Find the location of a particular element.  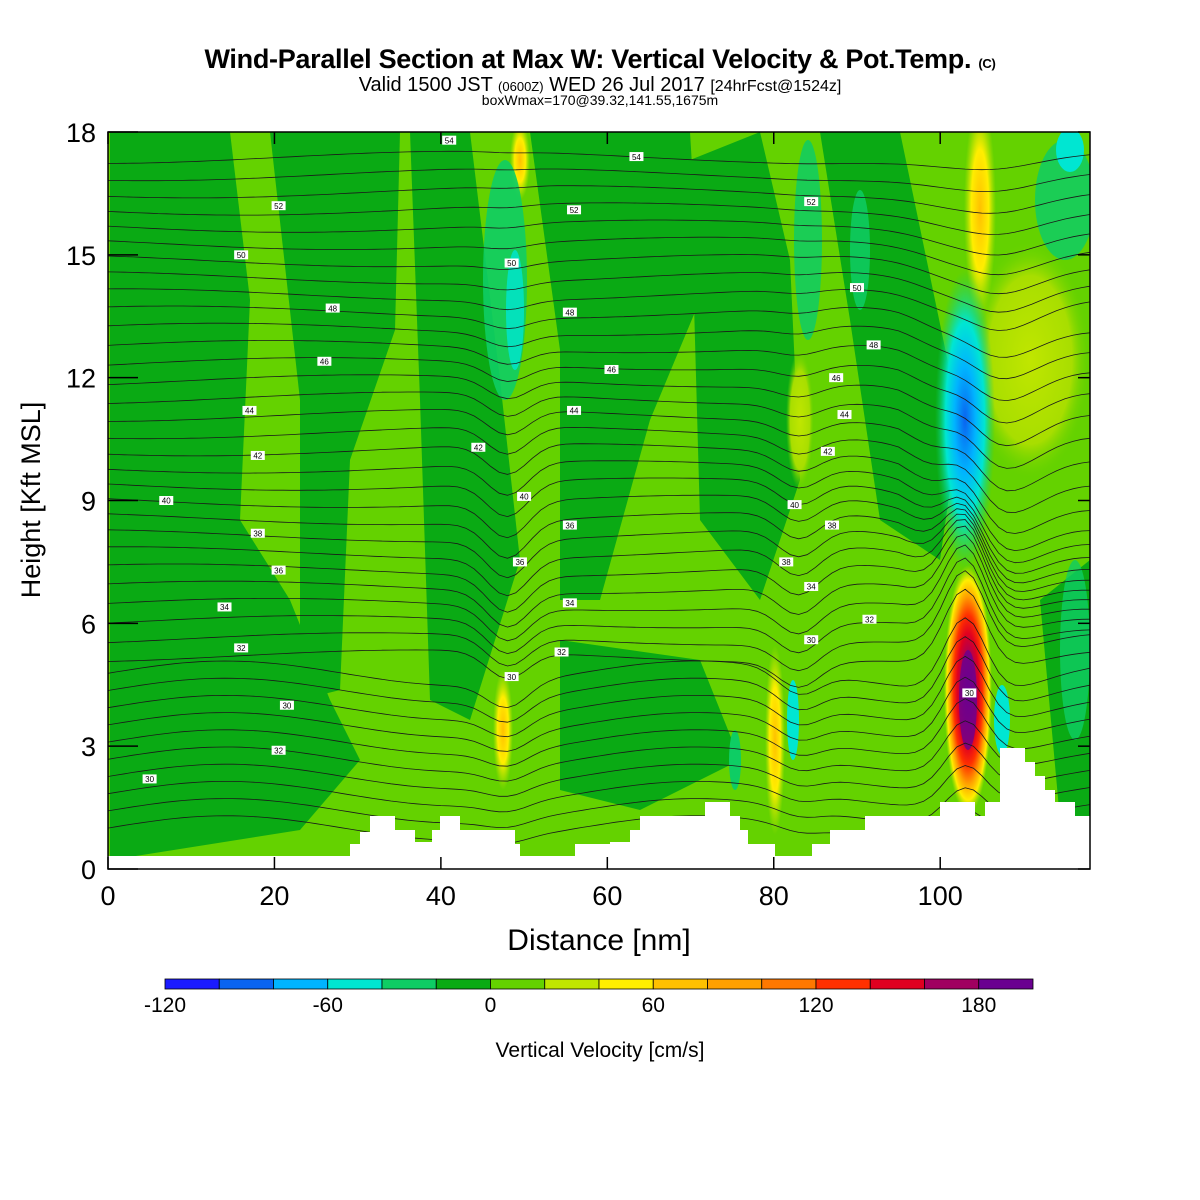

subtitle-date: WED 26 Jul 2017 is located at coordinates (627, 85).